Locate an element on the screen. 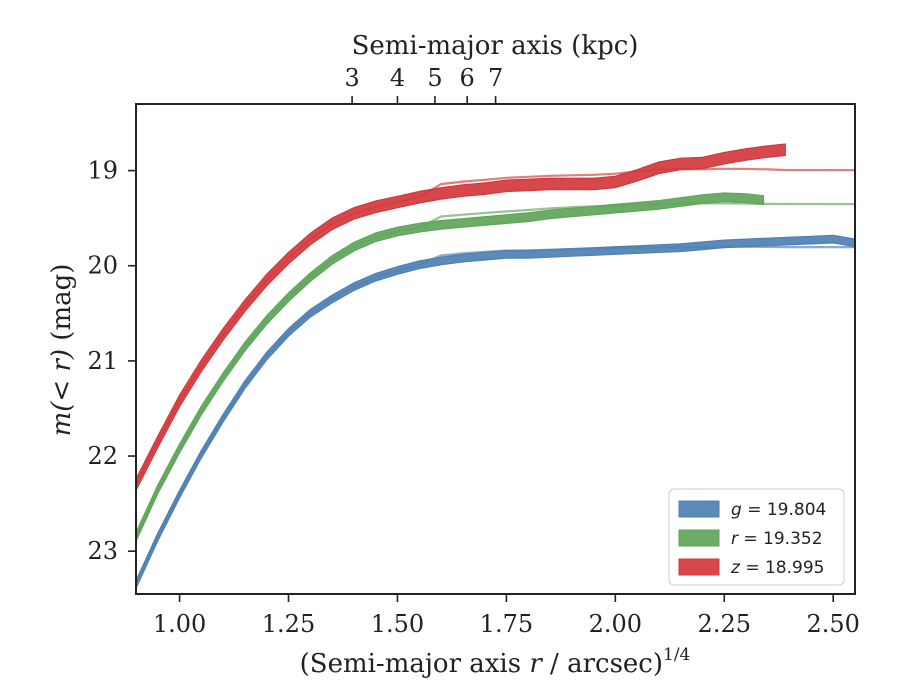  x2-tick-label: 7 is located at coordinates (495, 78).